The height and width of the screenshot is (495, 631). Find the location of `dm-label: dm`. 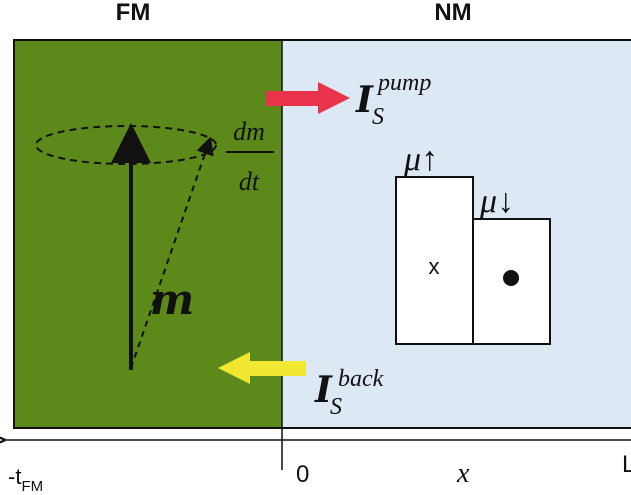

dm-label: dm is located at coordinates (249, 131).